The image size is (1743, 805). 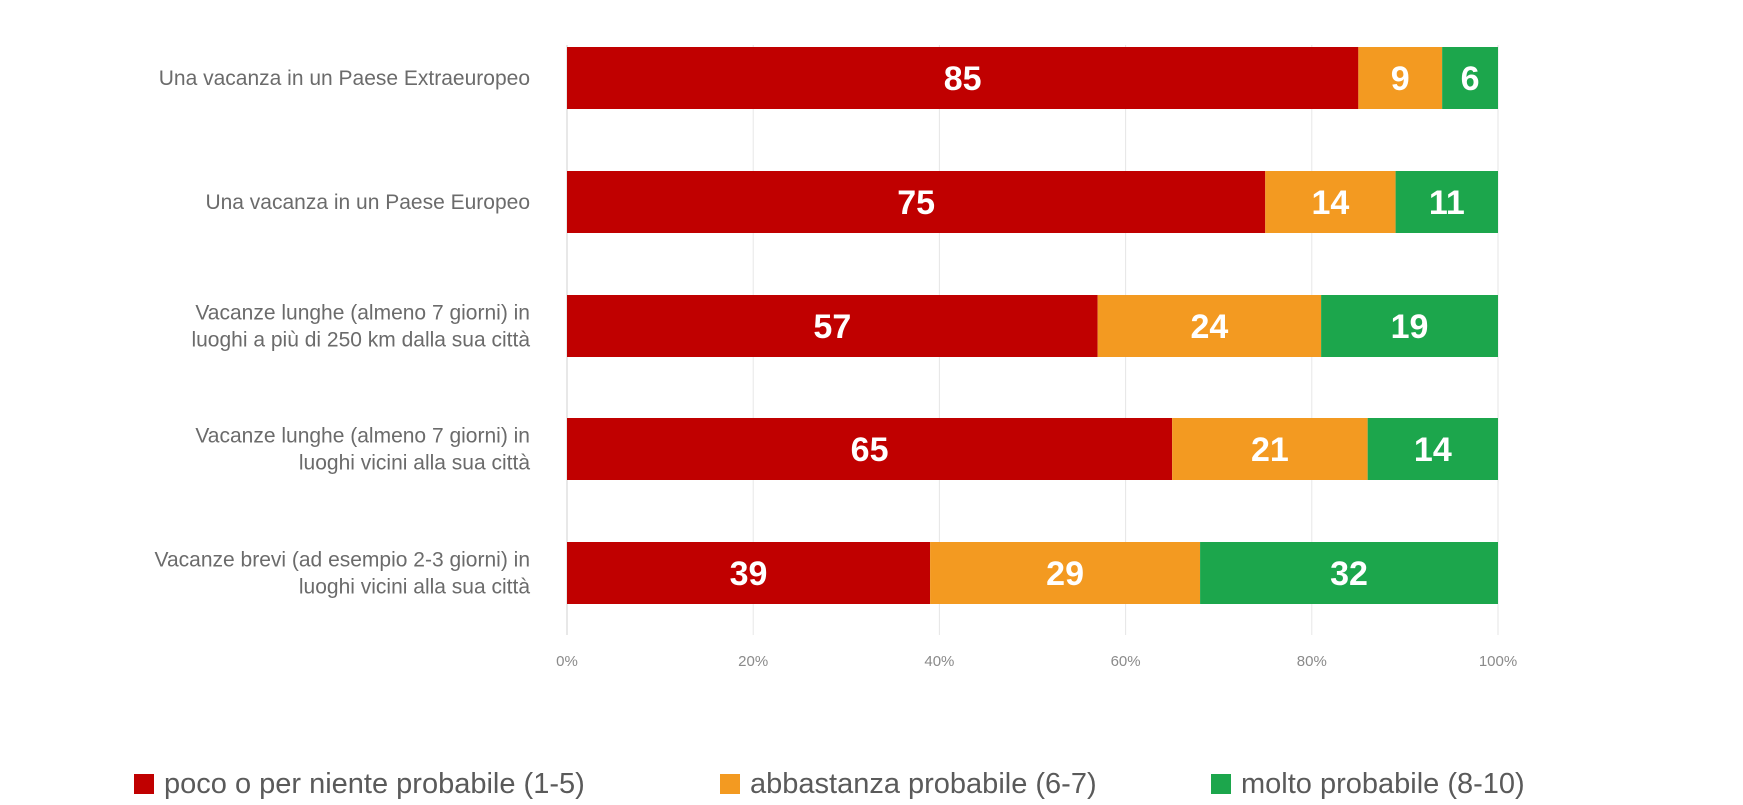 I want to click on bar-value-label: 29, so click(x=1065, y=574).